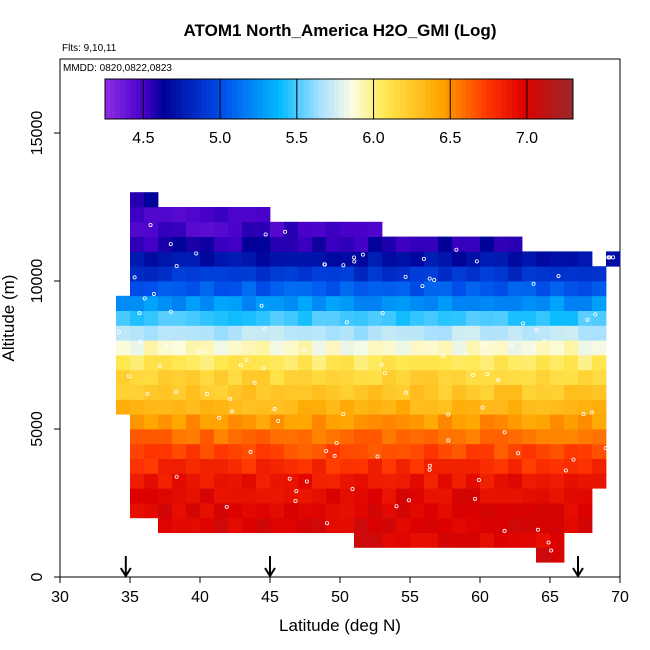 This screenshot has width=650, height=650. Describe the element at coordinates (339, 99) in the screenshot. I see `colorbar` at that location.